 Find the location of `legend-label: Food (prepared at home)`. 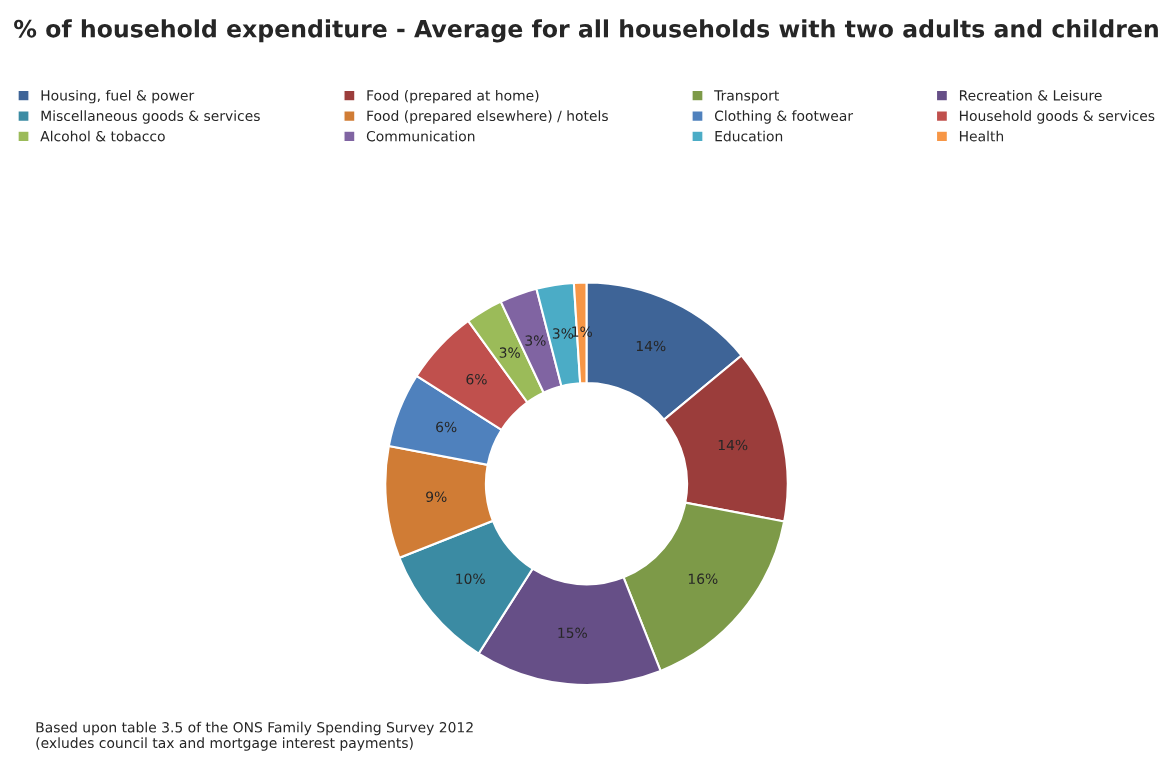

legend-label: Food (prepared at home) is located at coordinates (453, 96).